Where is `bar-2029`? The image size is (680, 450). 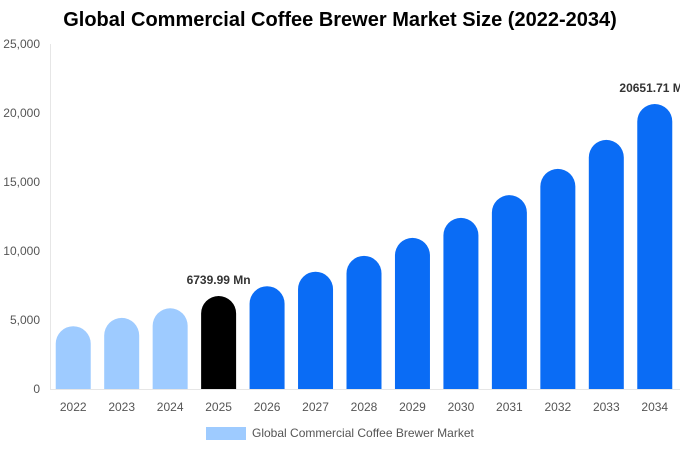 bar-2029 is located at coordinates (412, 313).